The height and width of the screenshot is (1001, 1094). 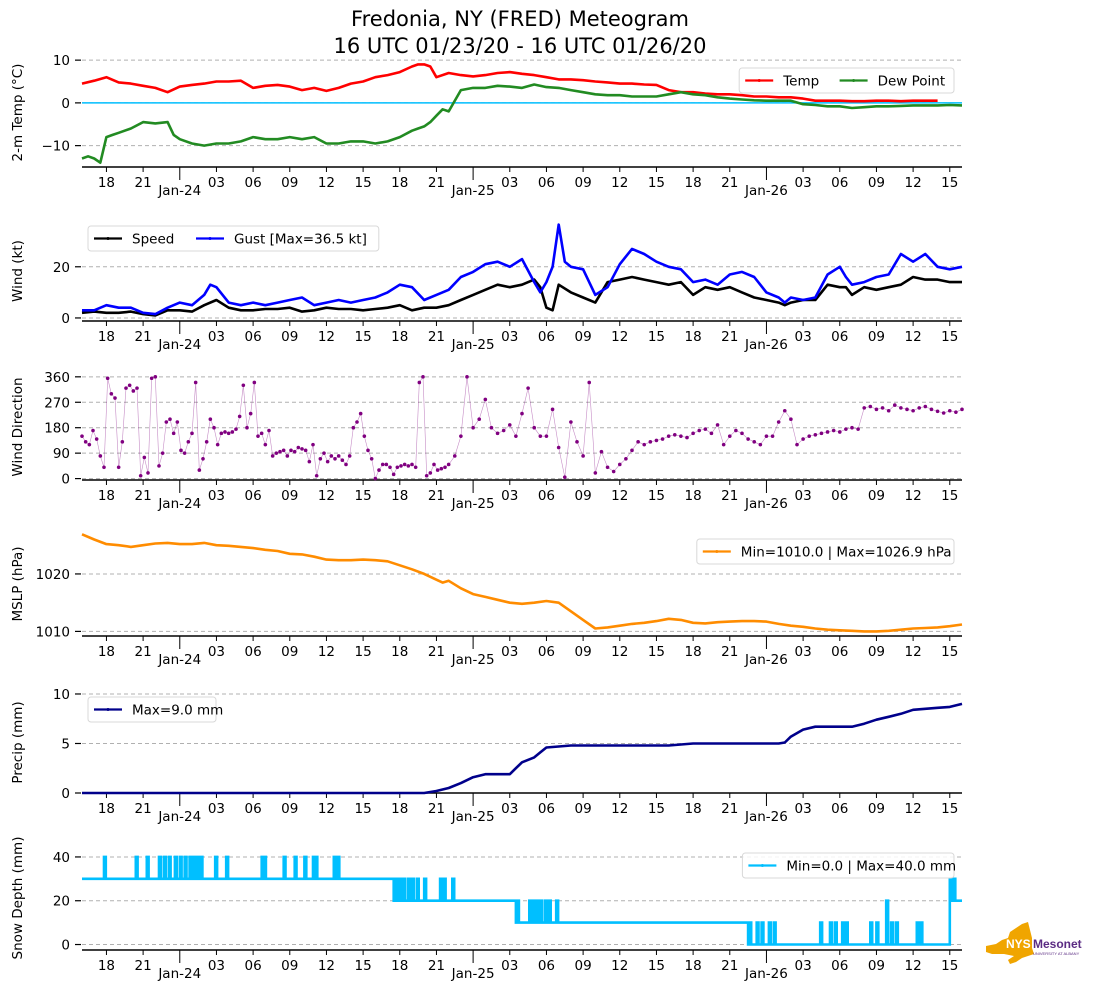 I want to click on wind-xtick-label: 21, so click(x=143, y=337).